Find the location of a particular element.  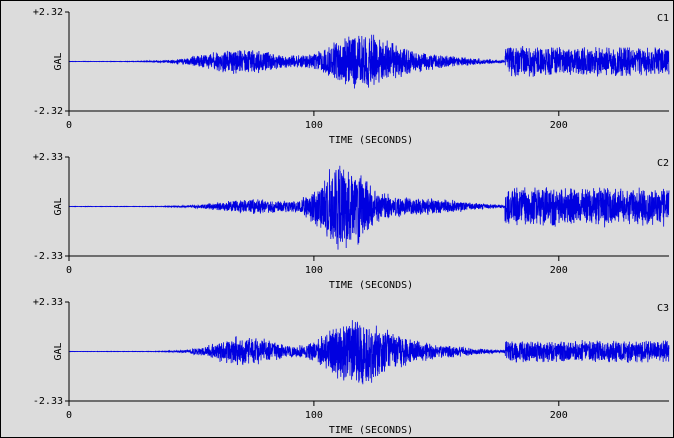

waveform-c3 is located at coordinates (369, 352).